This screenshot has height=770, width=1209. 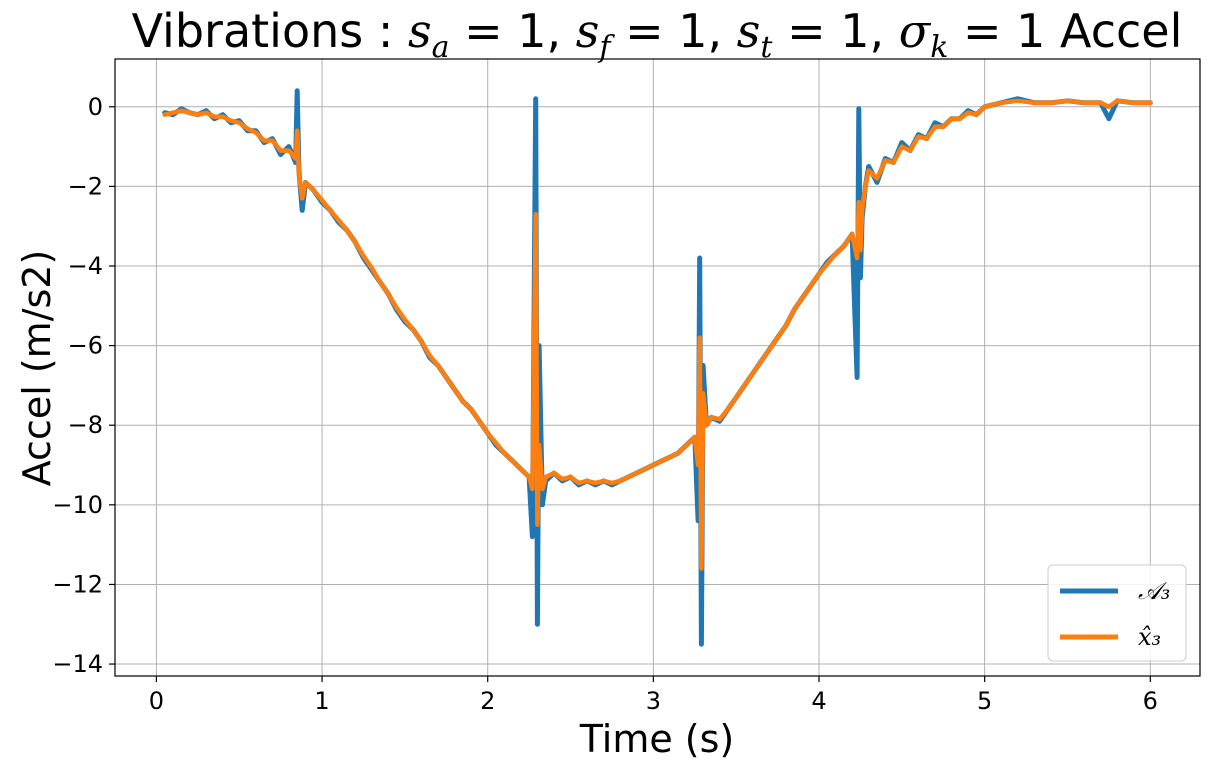 I want to click on legend-label-1: 𝒜₃, so click(x=1154, y=591).